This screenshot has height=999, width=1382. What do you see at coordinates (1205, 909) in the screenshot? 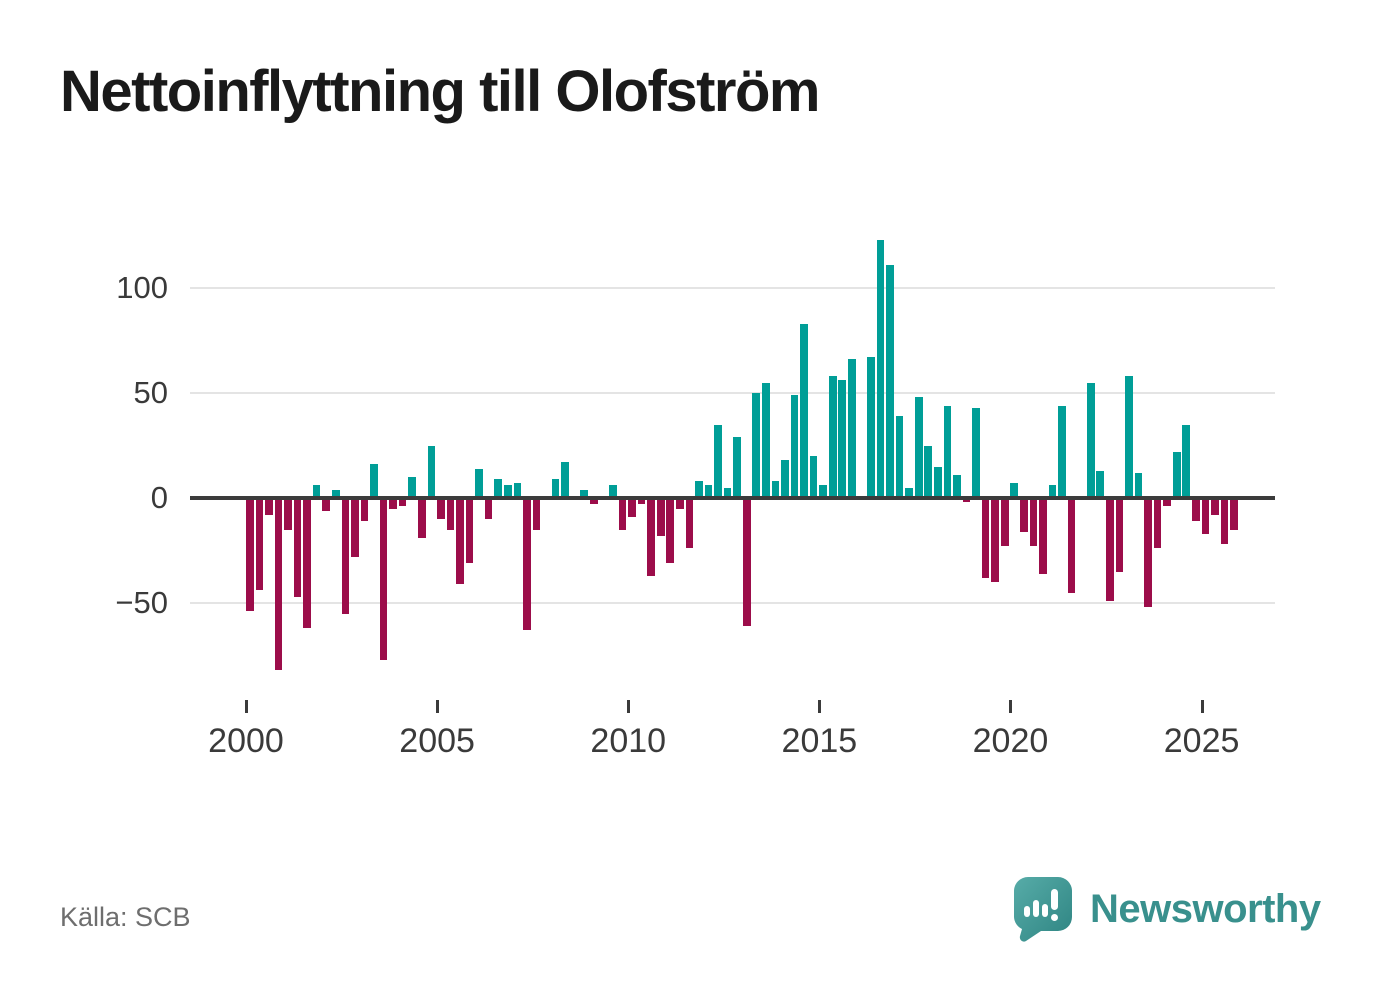
I see `logo-wordmark: Newsworthy` at bounding box center [1205, 909].